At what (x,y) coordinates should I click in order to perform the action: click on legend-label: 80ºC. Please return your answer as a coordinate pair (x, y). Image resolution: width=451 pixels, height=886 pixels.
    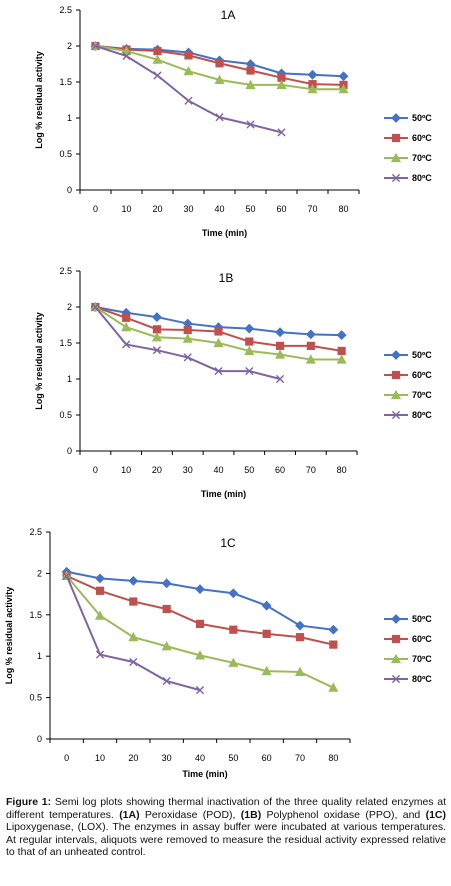
    Looking at the image, I should click on (422, 679).